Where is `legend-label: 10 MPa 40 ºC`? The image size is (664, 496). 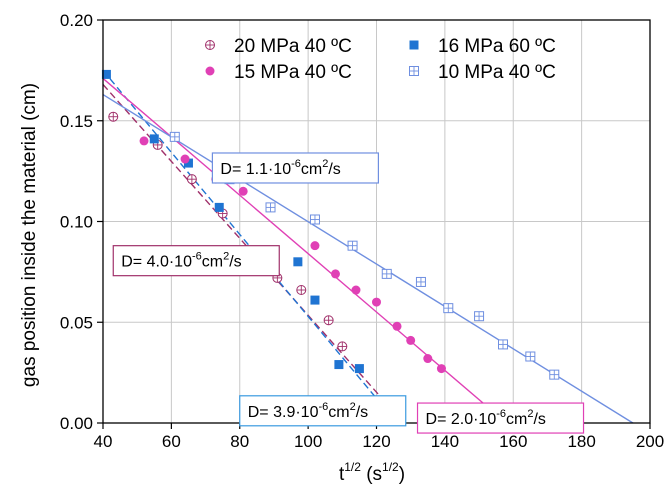 legend-label: 10 MPa 40 ºC is located at coordinates (497, 72).